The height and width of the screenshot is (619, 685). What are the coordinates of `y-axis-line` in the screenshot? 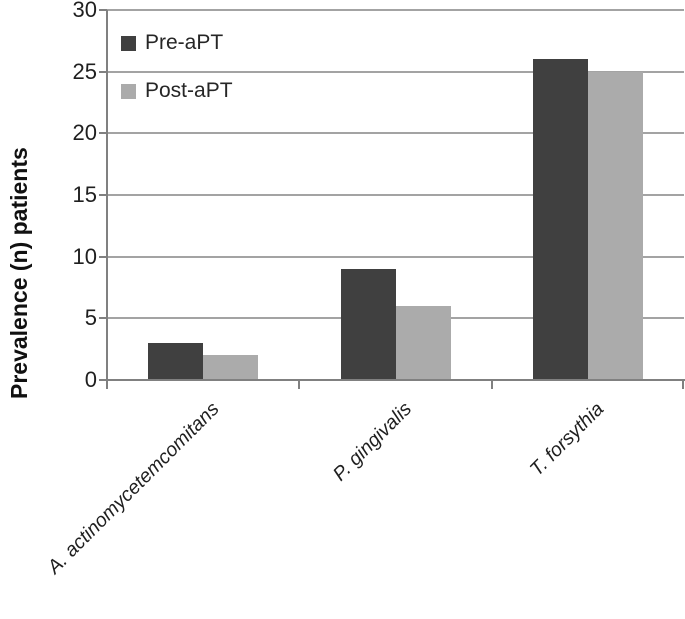 It's located at (107, 199).